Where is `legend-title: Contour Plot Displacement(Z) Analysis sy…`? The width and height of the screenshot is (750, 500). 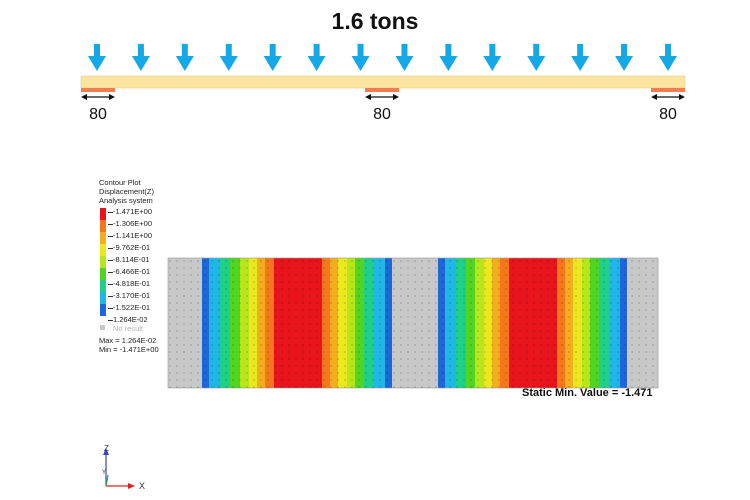
legend-title: Contour Plot Displacement(Z) Analysis sy… is located at coordinates (129, 191).